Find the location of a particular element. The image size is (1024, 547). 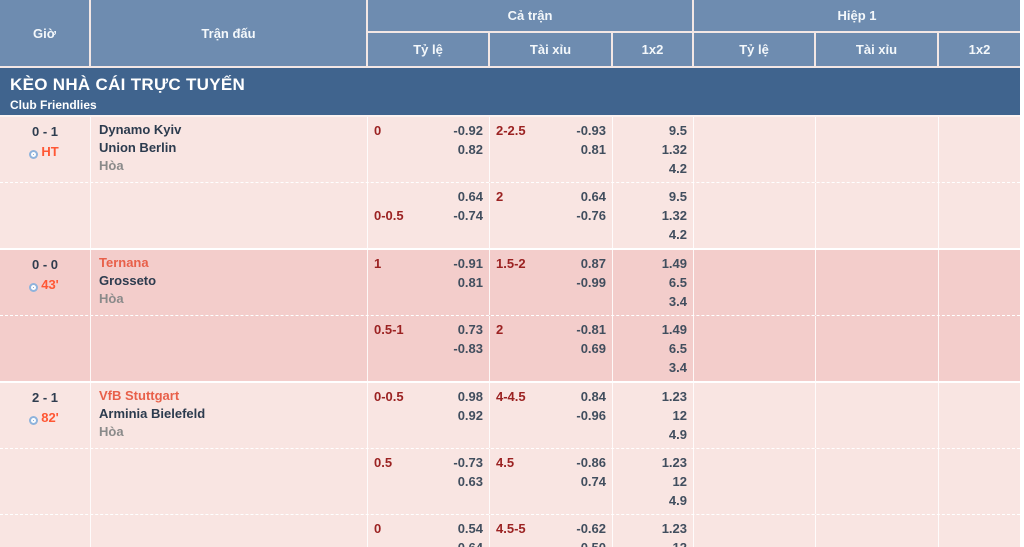

col-header-overunder-full: Tài xỉu is located at coordinates (551, 49).